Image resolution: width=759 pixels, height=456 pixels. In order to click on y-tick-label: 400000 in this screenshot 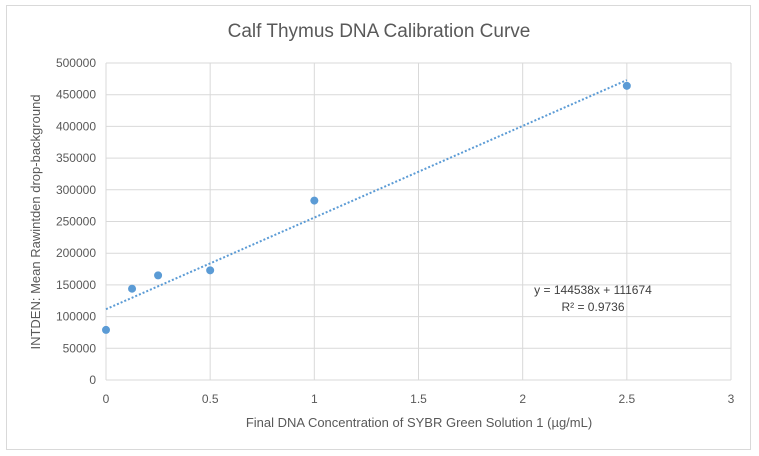, I will do `click(76, 126)`.